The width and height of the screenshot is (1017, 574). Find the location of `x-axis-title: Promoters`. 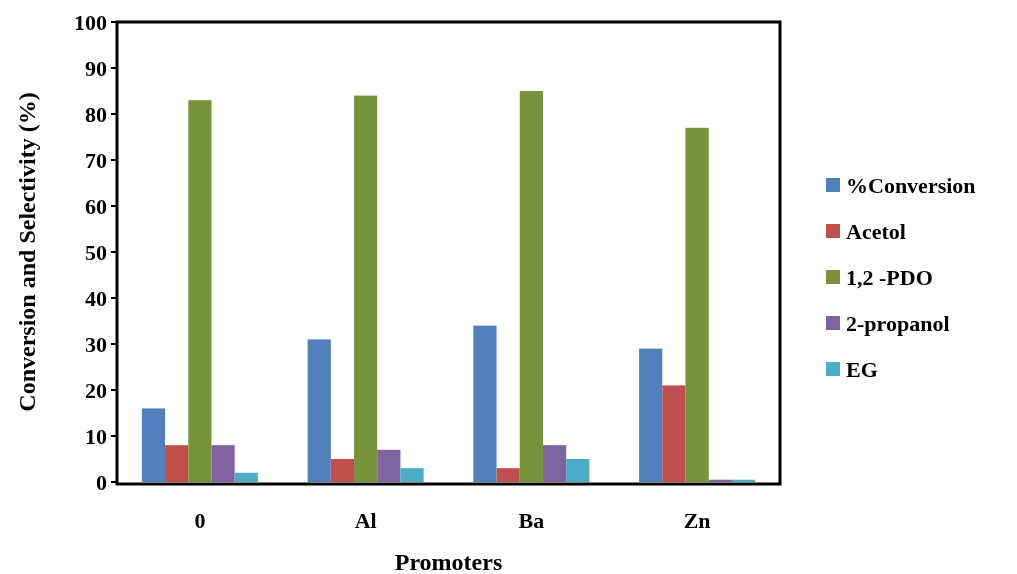

x-axis-title: Promoters is located at coordinates (448, 561).